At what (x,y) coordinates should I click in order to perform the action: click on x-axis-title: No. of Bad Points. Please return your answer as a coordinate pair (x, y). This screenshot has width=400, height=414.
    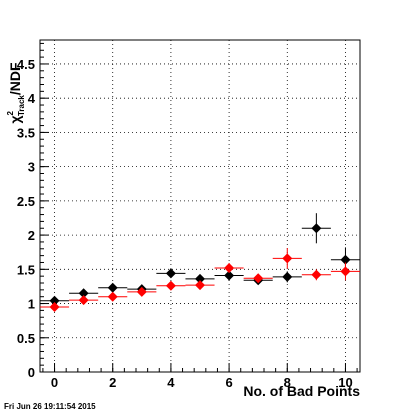
    Looking at the image, I should click on (301, 391).